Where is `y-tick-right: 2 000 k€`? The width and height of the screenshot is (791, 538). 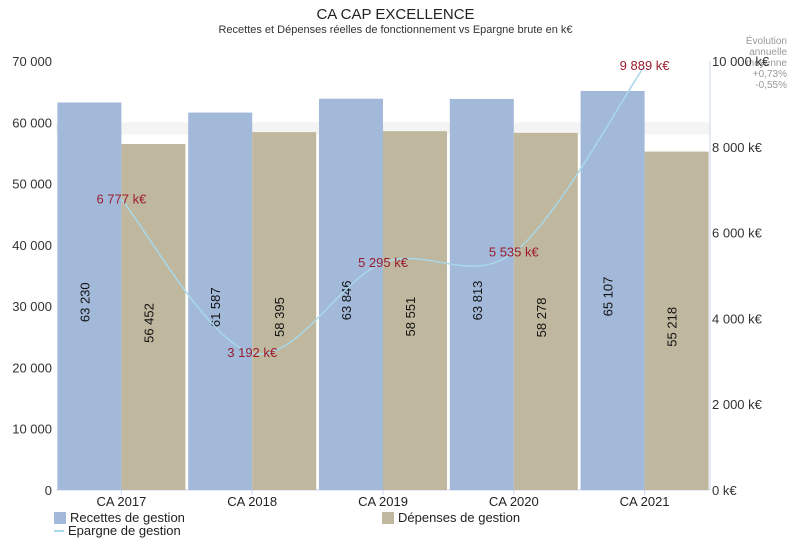
y-tick-right: 2 000 k€ is located at coordinates (737, 404).